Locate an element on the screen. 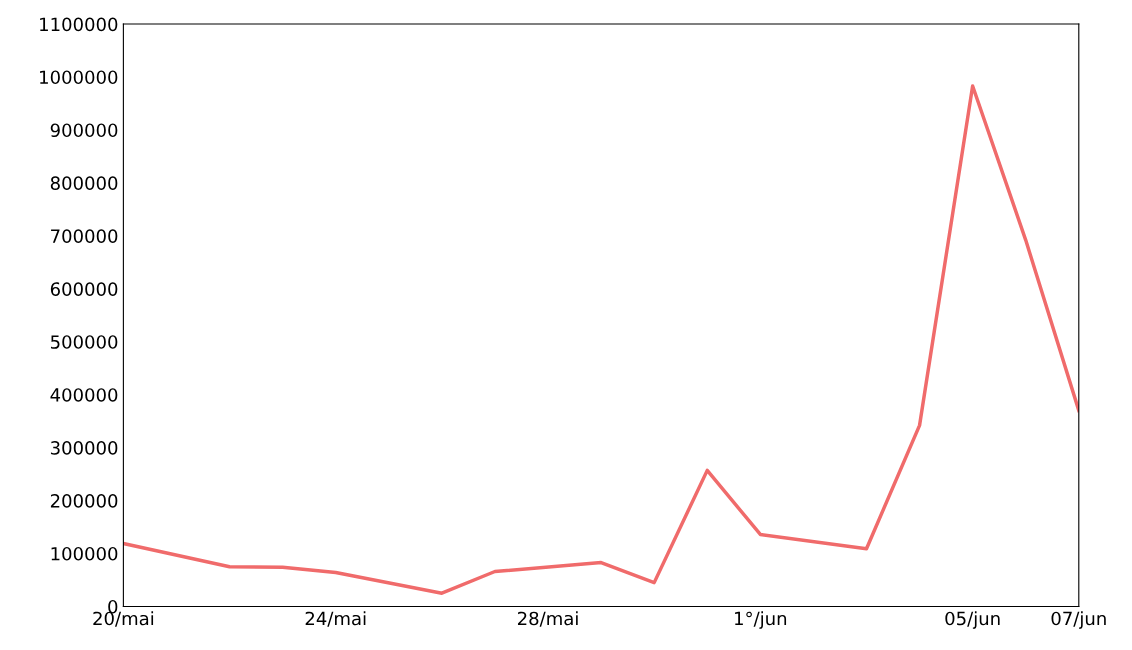  y-tick-label: 200000 is located at coordinates (84, 501).